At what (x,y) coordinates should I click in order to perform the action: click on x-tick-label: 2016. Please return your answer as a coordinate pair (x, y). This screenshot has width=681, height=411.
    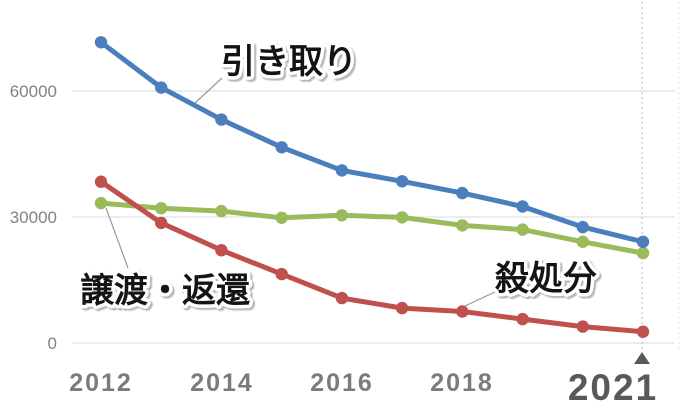
    Looking at the image, I should click on (342, 383).